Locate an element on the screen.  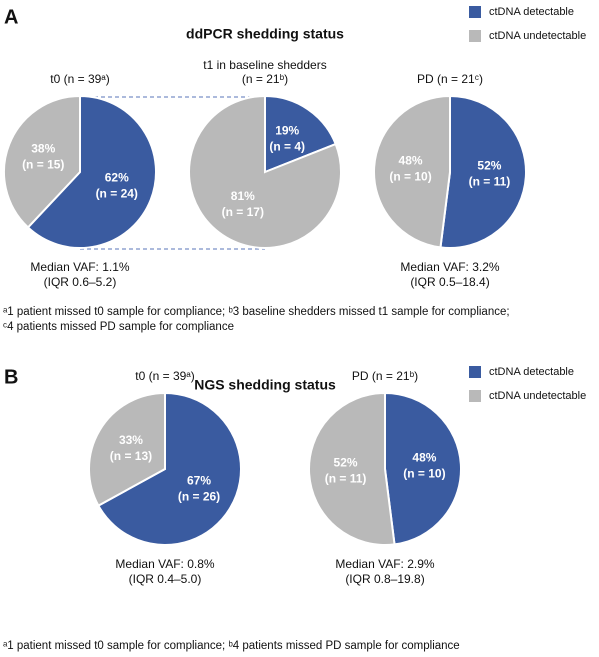
slice-label: 19% is located at coordinates (287, 130).